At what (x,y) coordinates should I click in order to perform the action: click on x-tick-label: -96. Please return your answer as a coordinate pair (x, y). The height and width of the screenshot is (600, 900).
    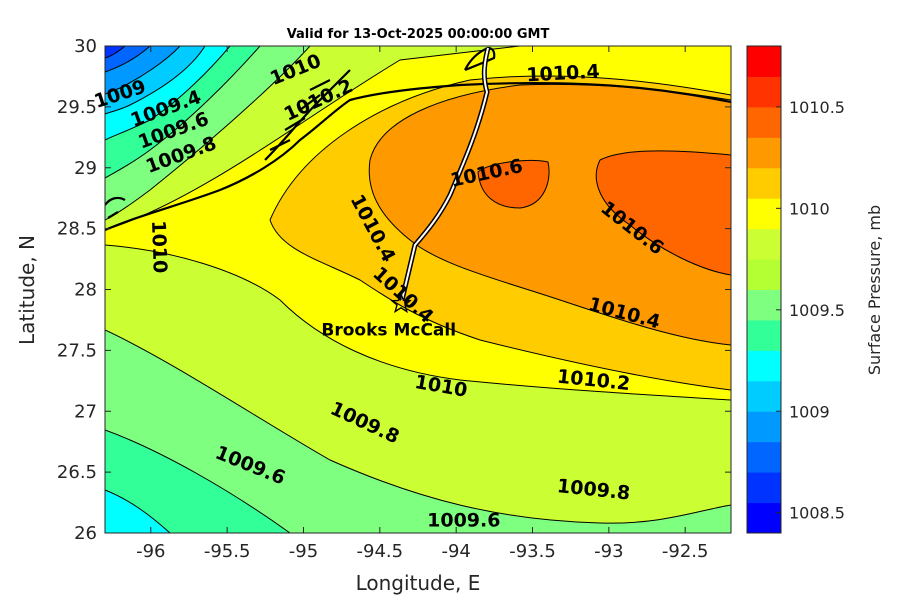
    Looking at the image, I should click on (150, 551).